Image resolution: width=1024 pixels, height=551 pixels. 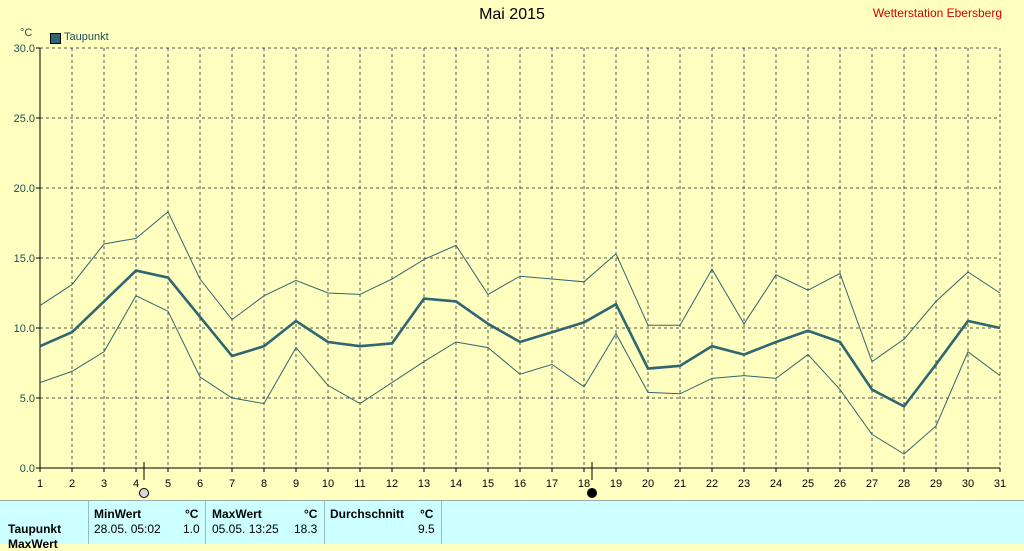 What do you see at coordinates (392, 484) in the screenshot?
I see `x-tick-label: 12` at bounding box center [392, 484].